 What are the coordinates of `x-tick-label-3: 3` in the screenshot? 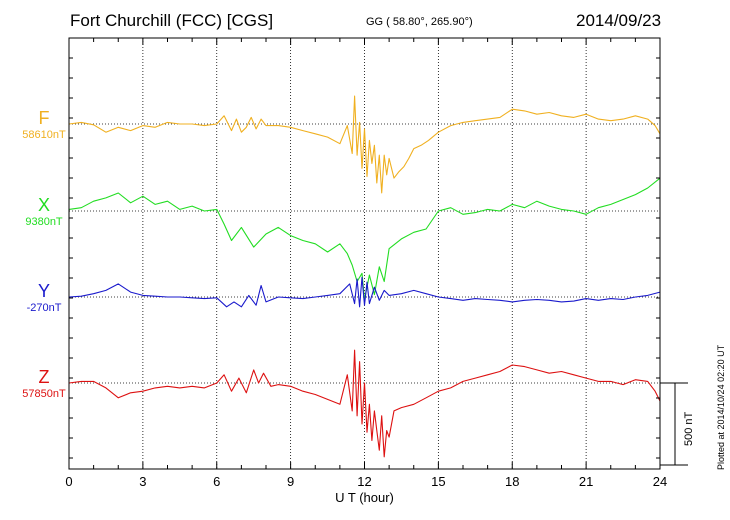 It's located at (142, 481).